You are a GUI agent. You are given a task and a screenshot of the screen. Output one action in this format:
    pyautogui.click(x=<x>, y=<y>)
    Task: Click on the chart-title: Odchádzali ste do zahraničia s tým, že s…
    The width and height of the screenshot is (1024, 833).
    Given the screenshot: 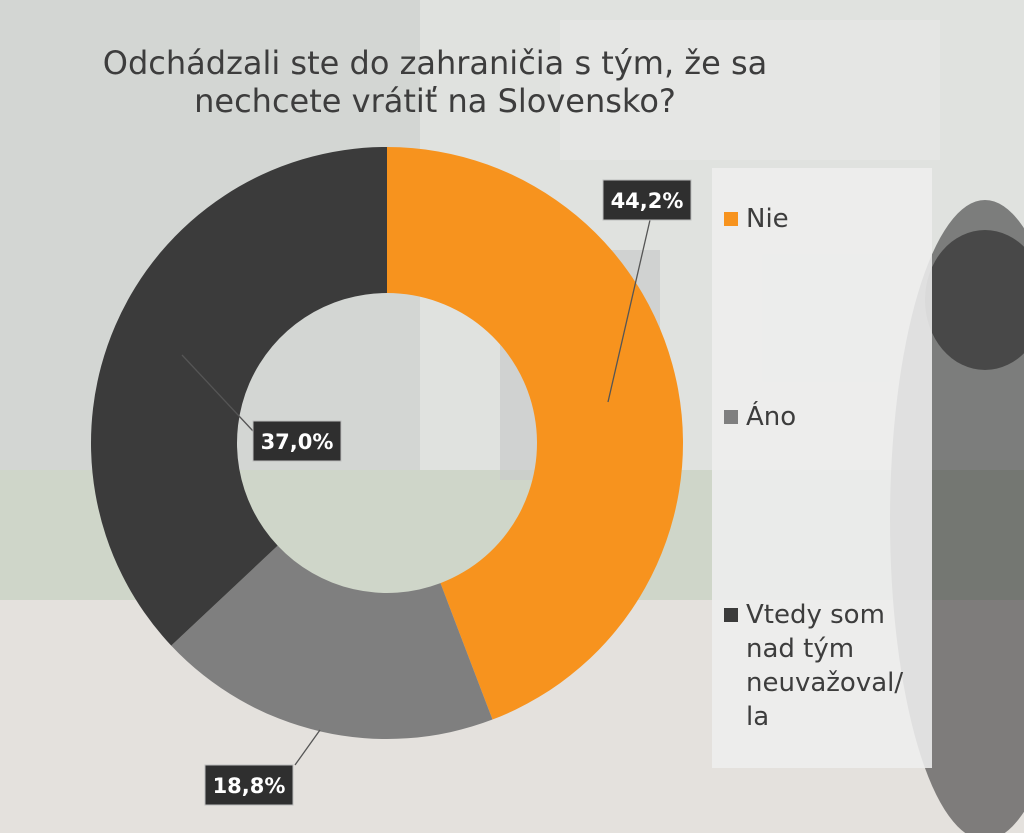 What is the action you would take?
    pyautogui.click(x=435, y=82)
    